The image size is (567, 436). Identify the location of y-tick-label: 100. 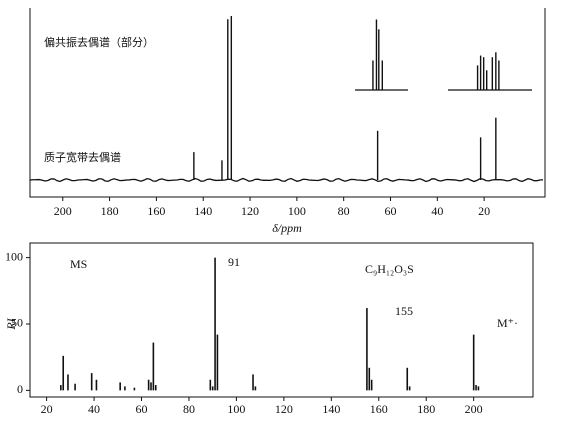
(14, 256).